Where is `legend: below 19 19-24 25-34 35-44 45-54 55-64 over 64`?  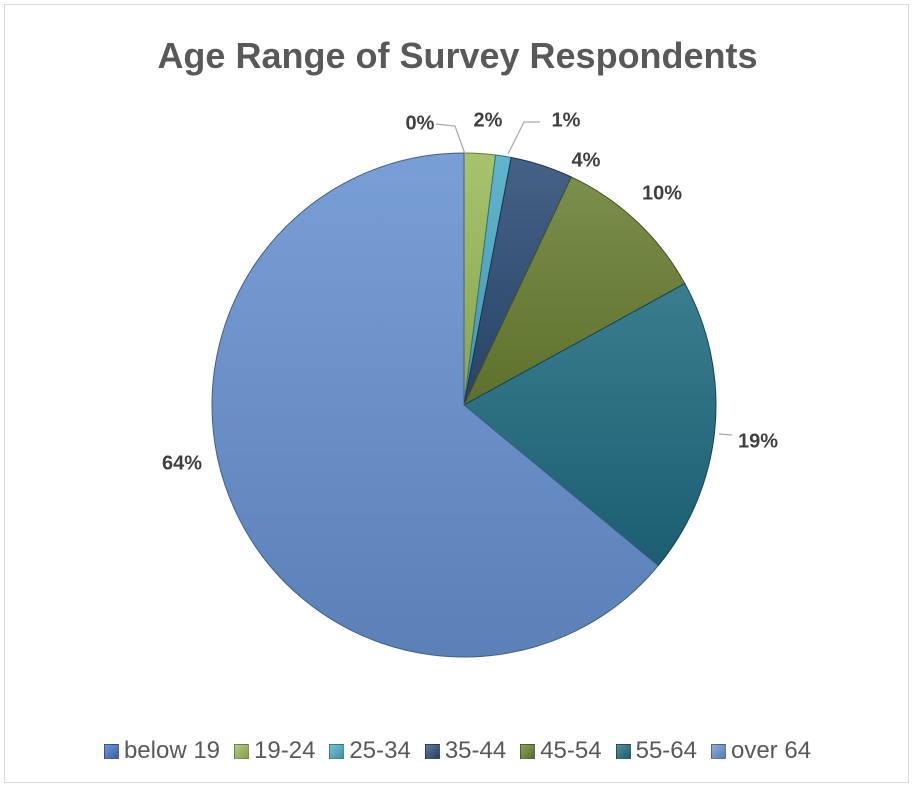 legend: below 19 19-24 25-34 35-44 45-54 55-64 over 64 is located at coordinates (457, 751).